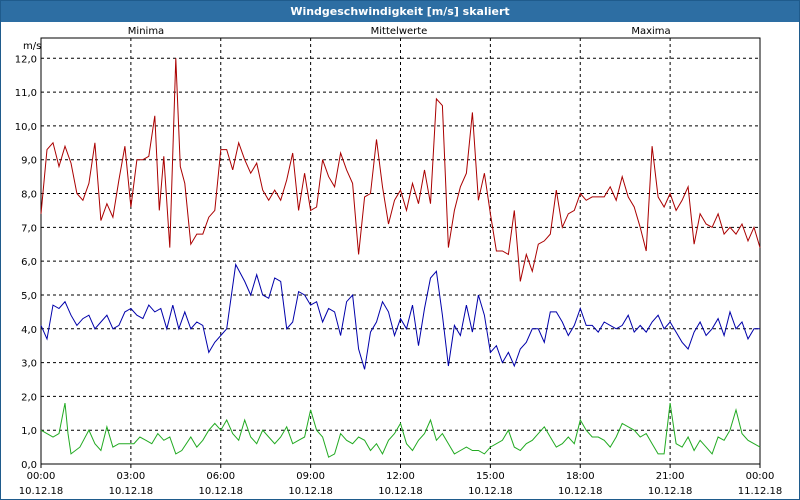 The width and height of the screenshot is (800, 500). Describe the element at coordinates (29, 296) in the screenshot. I see `y-tick-label: 5,0` at that location.